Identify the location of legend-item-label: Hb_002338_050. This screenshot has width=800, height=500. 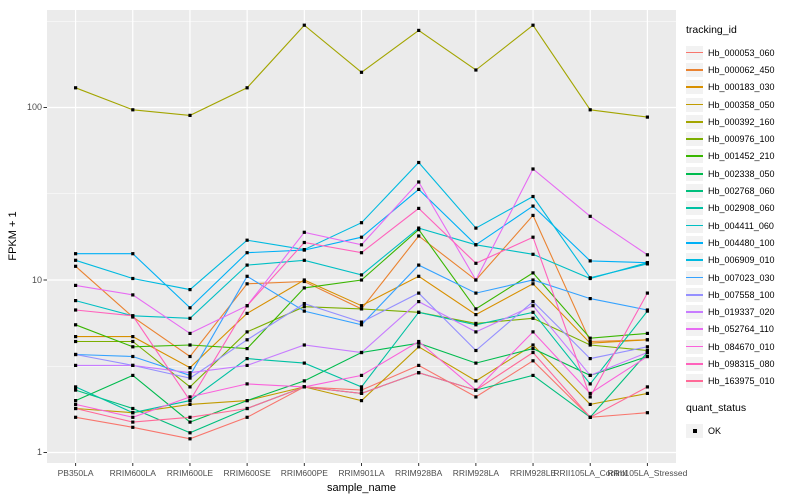
(741, 173).